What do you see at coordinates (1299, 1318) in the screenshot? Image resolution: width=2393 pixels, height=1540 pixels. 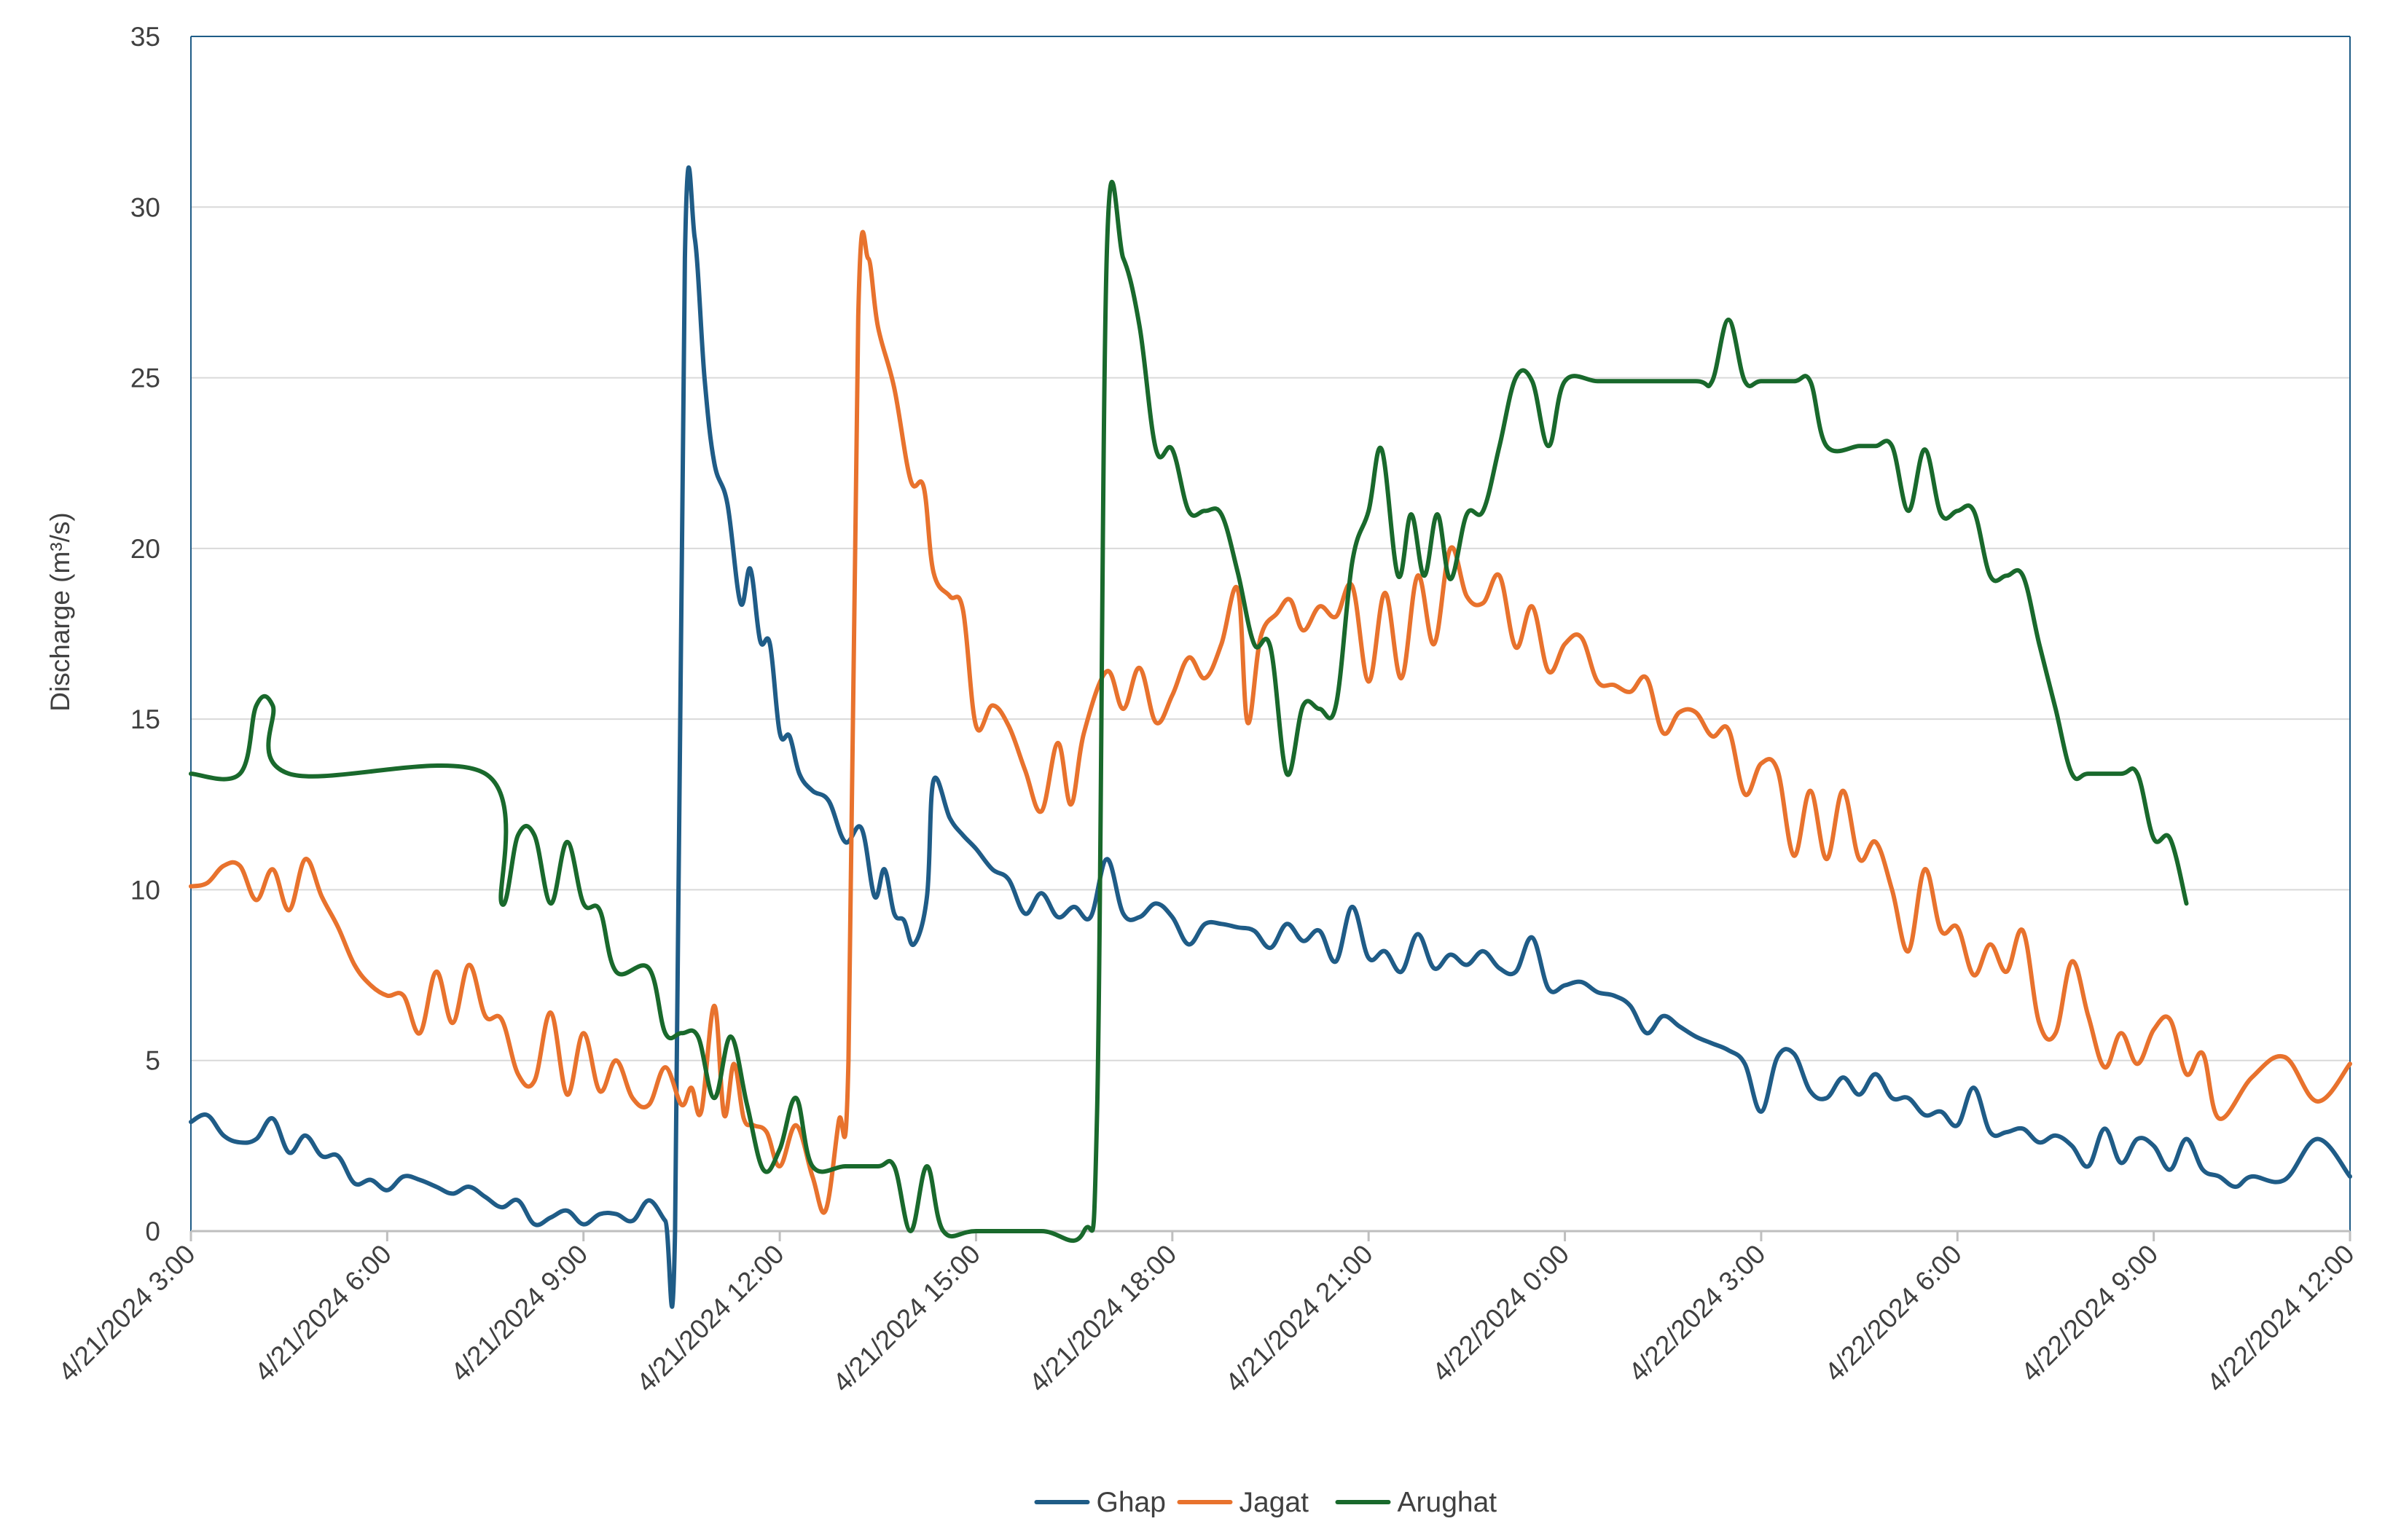 I see `x-tick-label: 4/21/2024 21:00` at bounding box center [1299, 1318].